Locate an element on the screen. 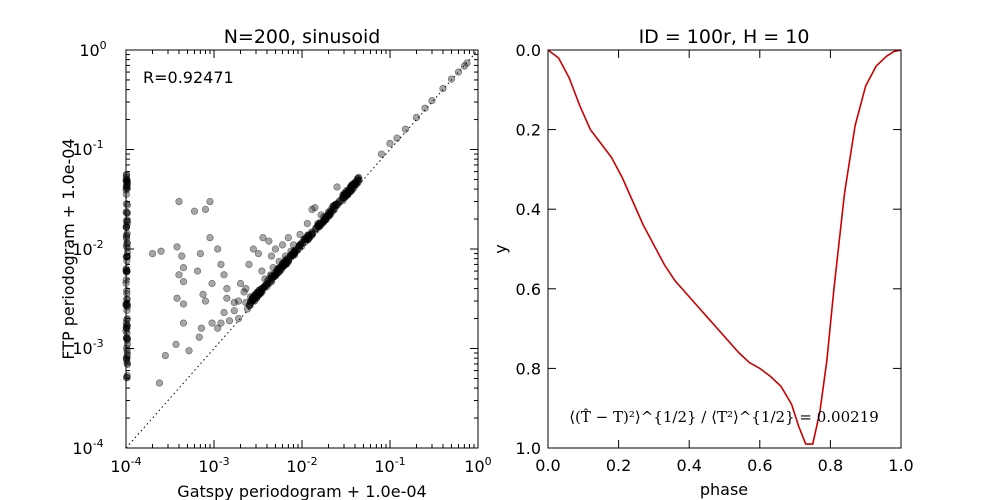 This screenshot has height=500, width=1000. scatter-x-tick-label: 10⁰ is located at coordinates (477, 465).